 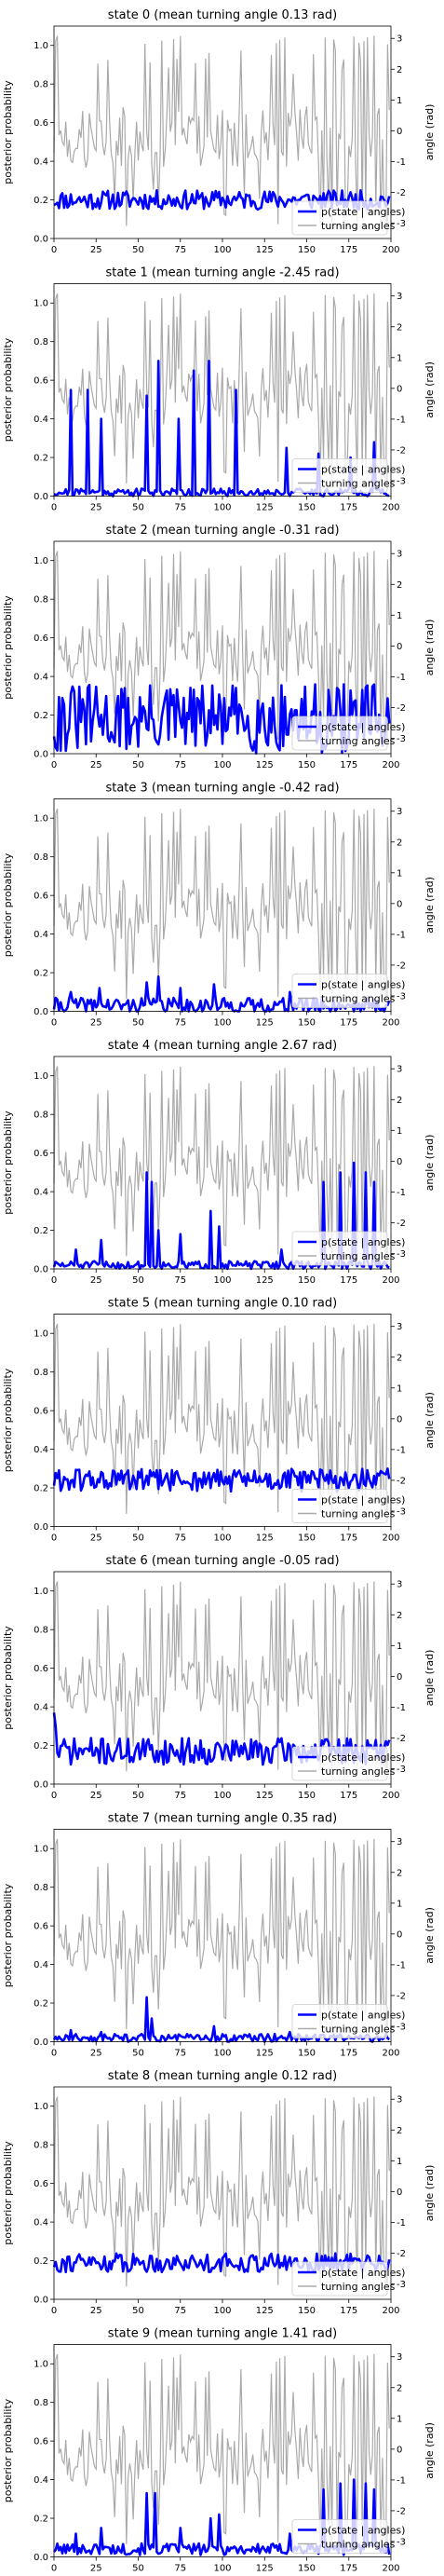 I want to click on chart-title: state 1 (mean turning angle -2.45 rad), so click(x=222, y=273).